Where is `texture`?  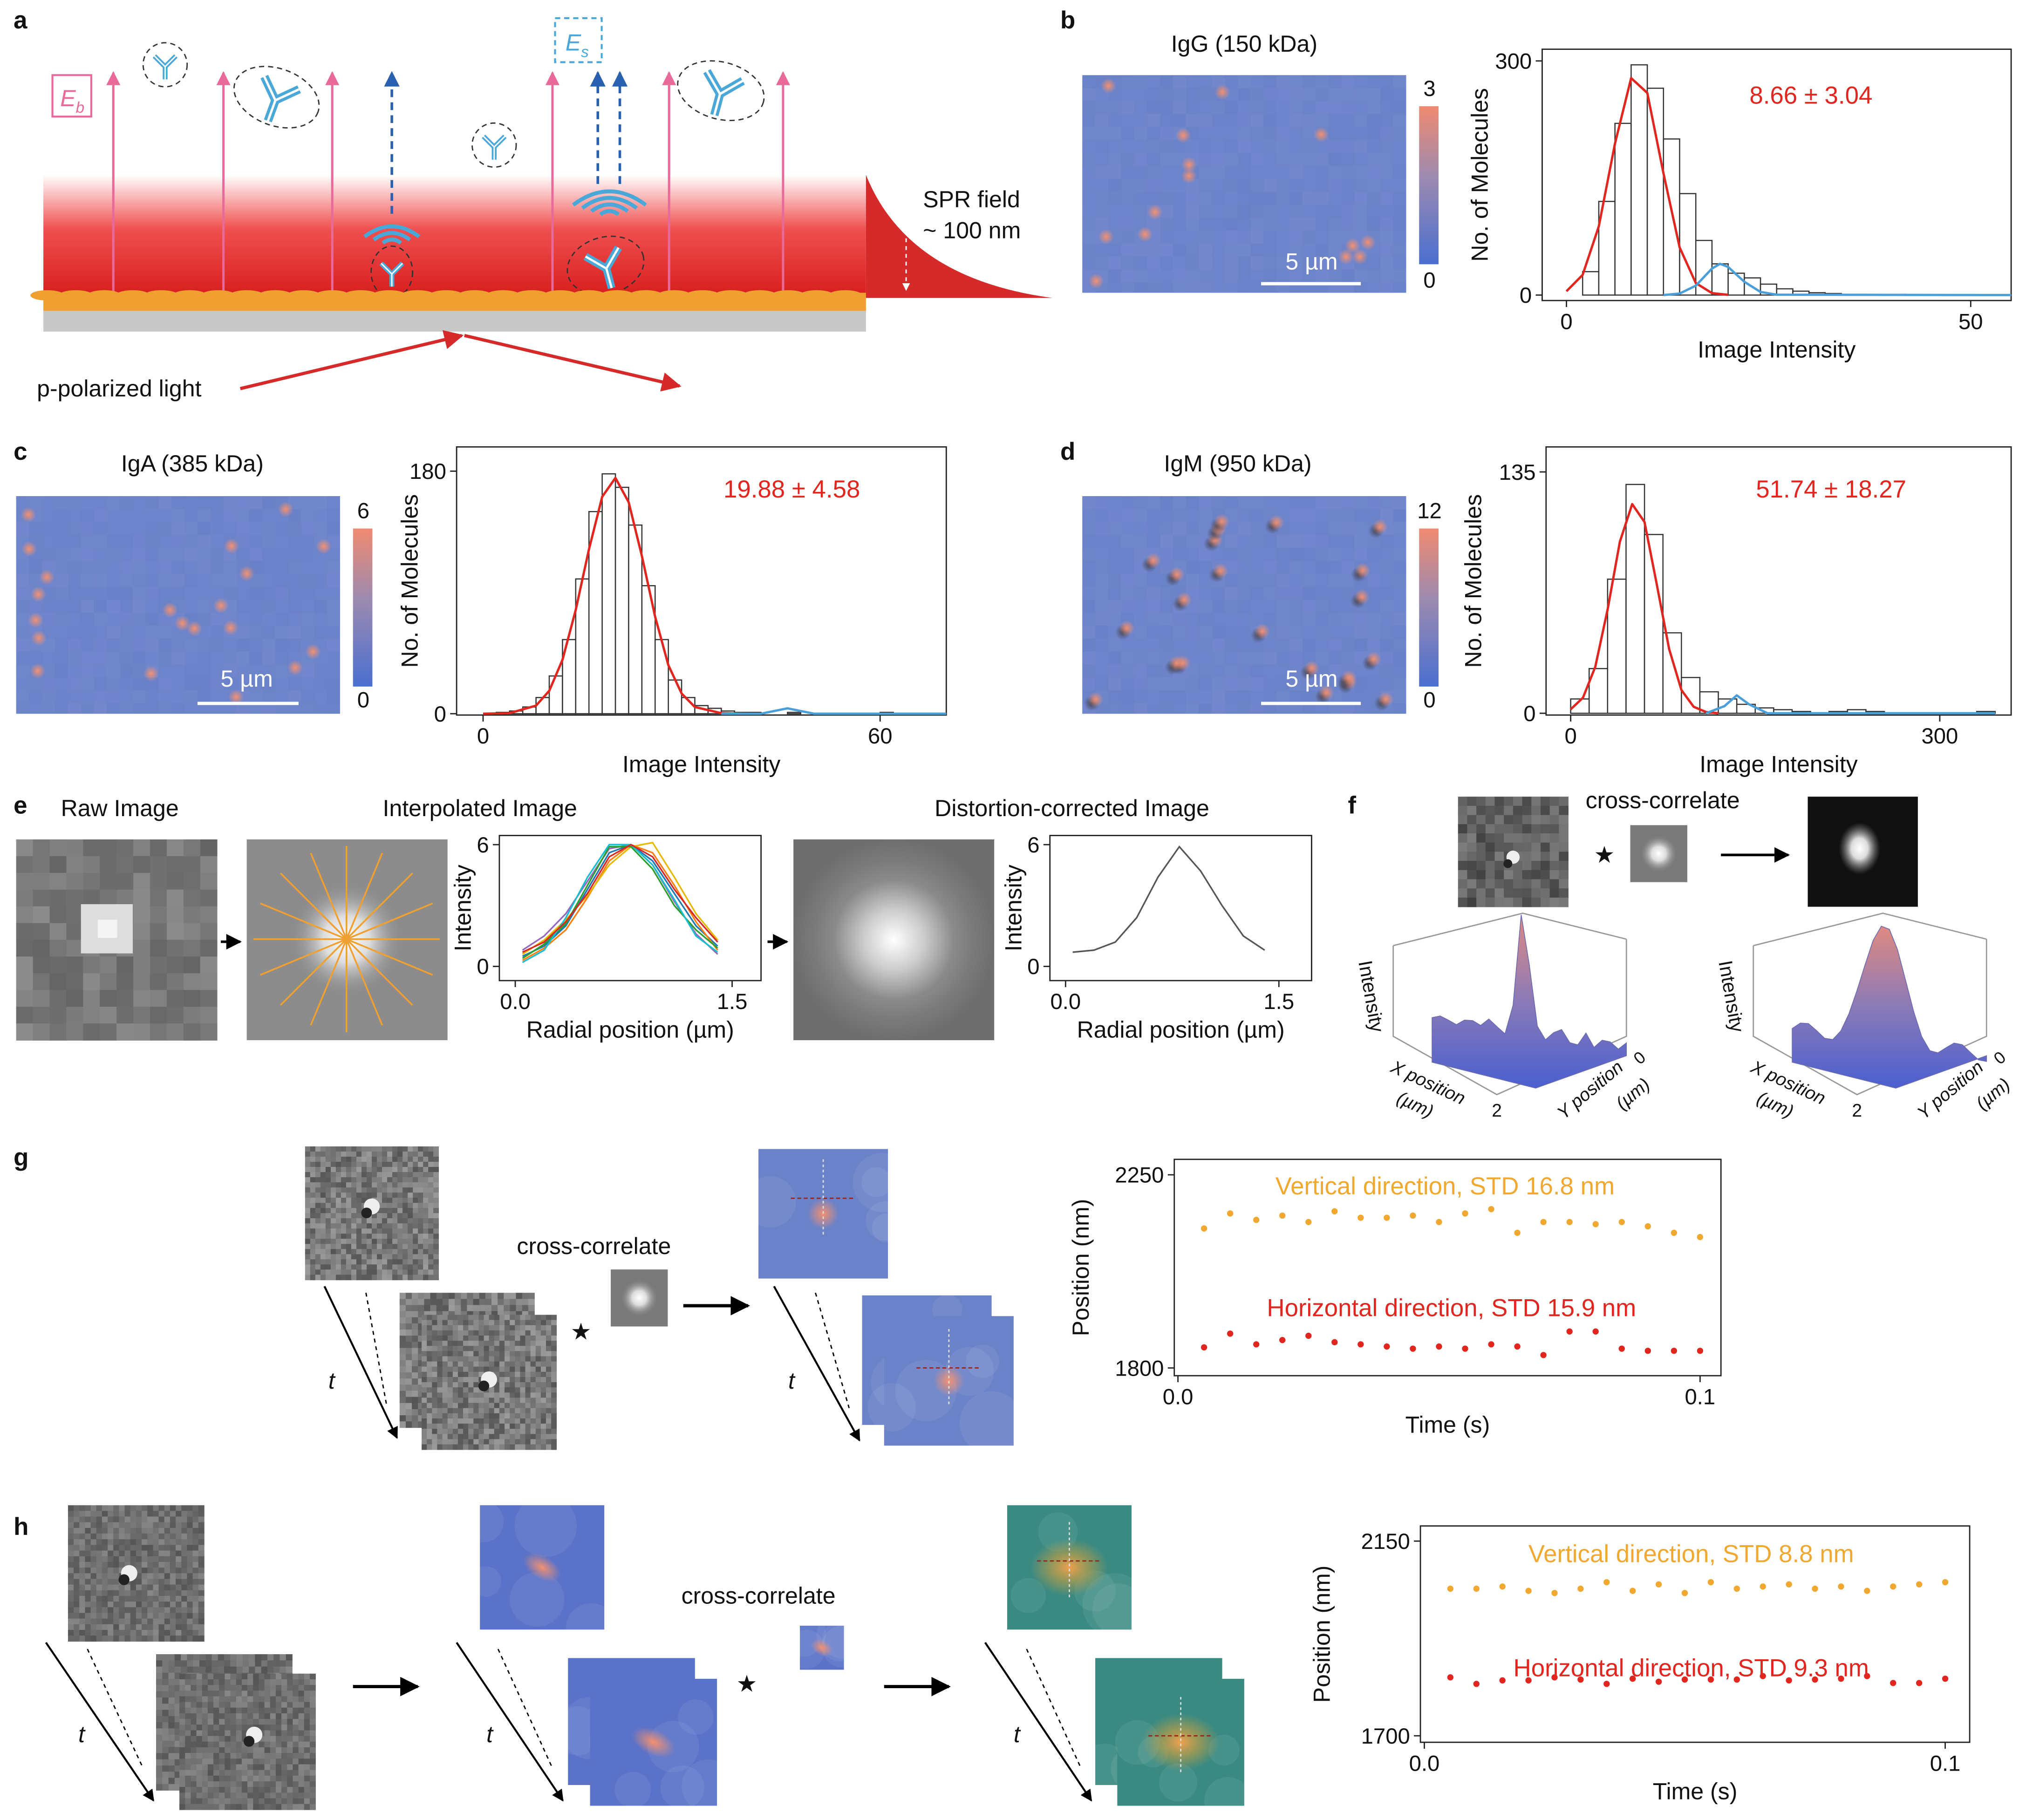
texture is located at coordinates (891, 1407).